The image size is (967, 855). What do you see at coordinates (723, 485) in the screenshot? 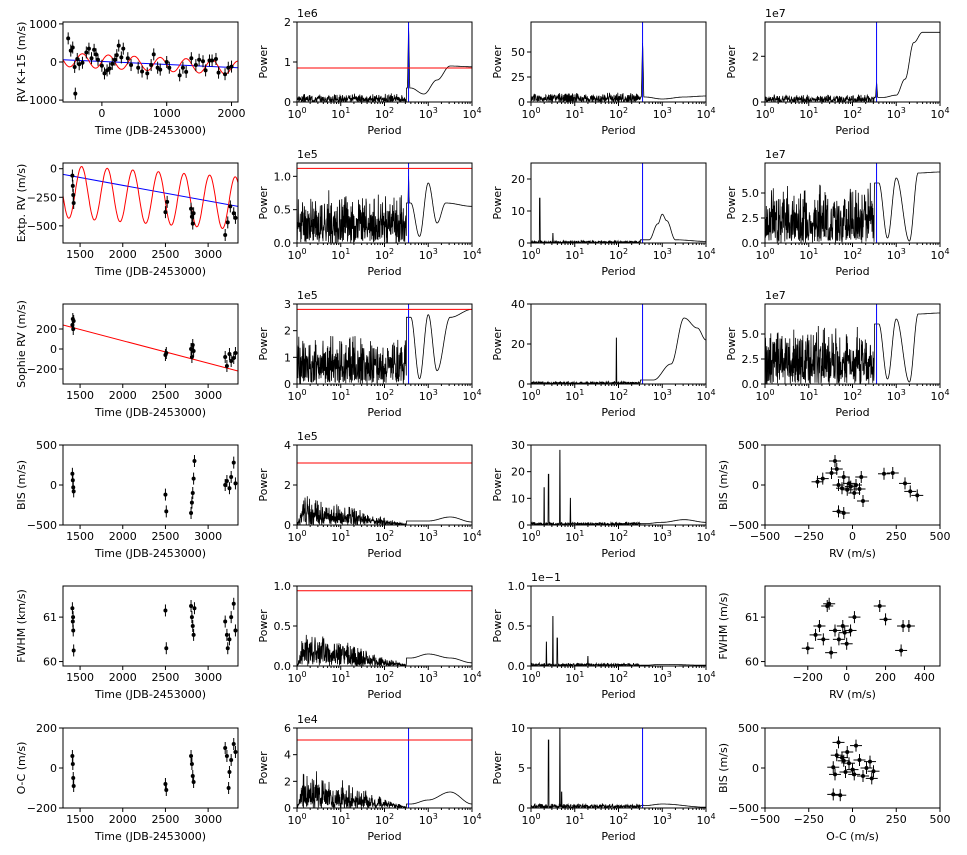
I see `y-axis-label: BIS (m/s)` at bounding box center [723, 485].